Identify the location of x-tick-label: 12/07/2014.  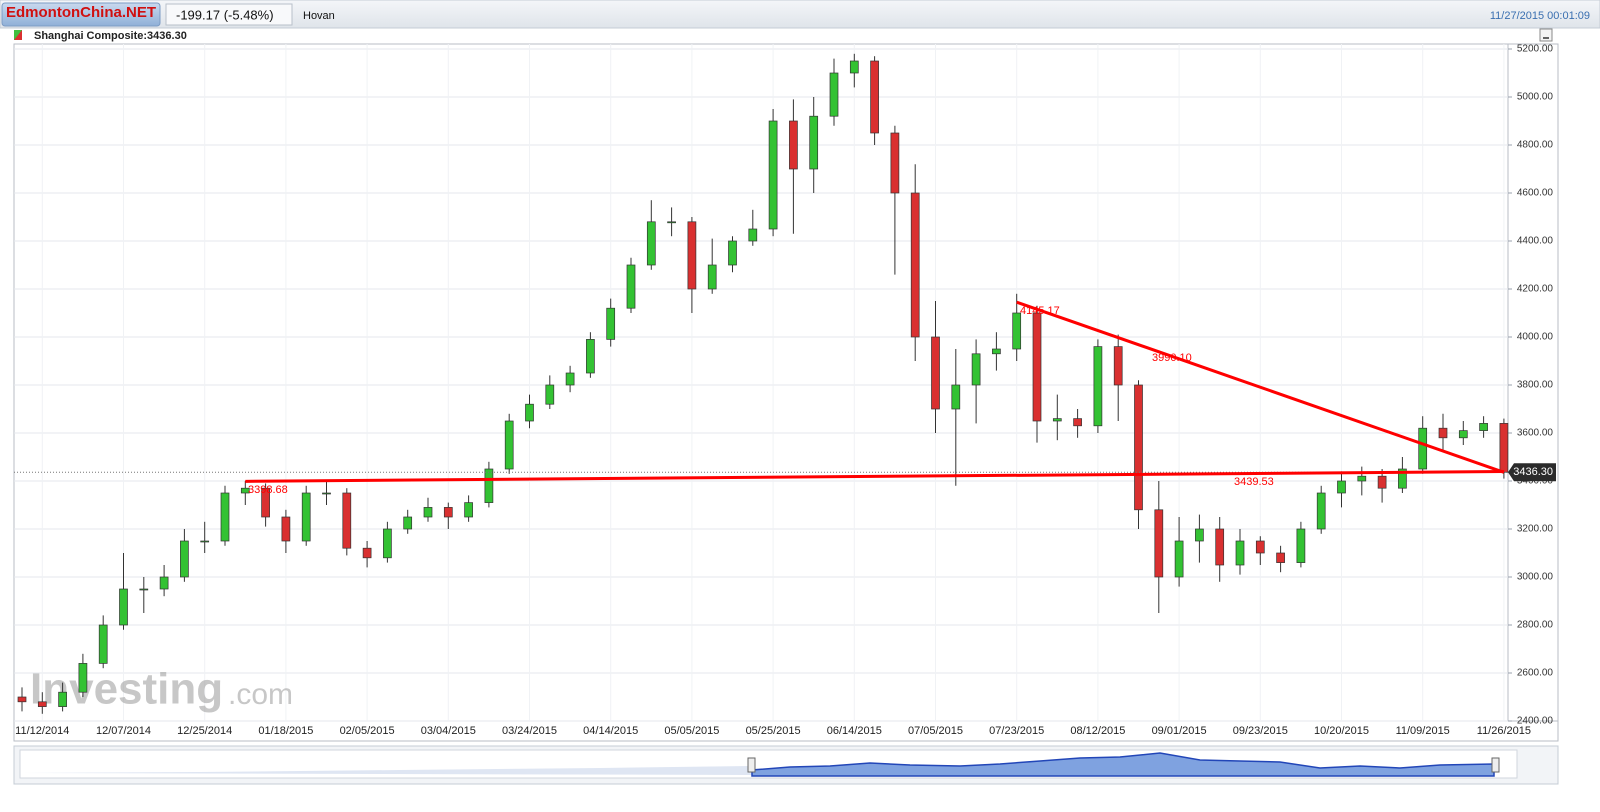
(123, 731).